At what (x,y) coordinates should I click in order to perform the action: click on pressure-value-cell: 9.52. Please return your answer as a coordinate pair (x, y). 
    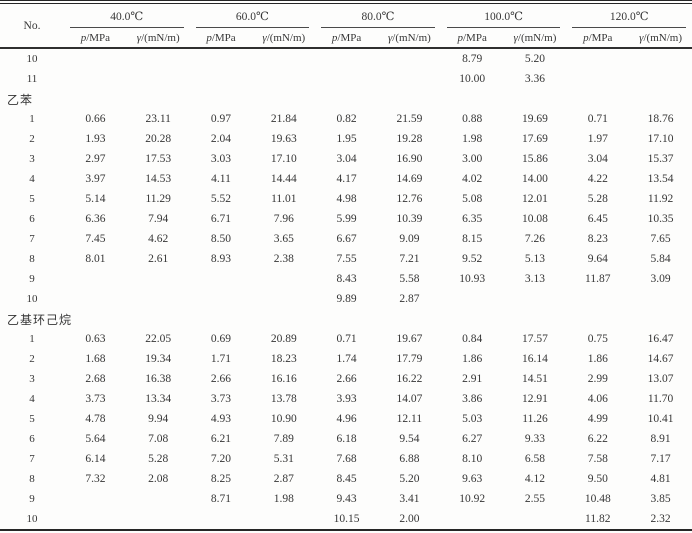
    Looking at the image, I should click on (472, 259).